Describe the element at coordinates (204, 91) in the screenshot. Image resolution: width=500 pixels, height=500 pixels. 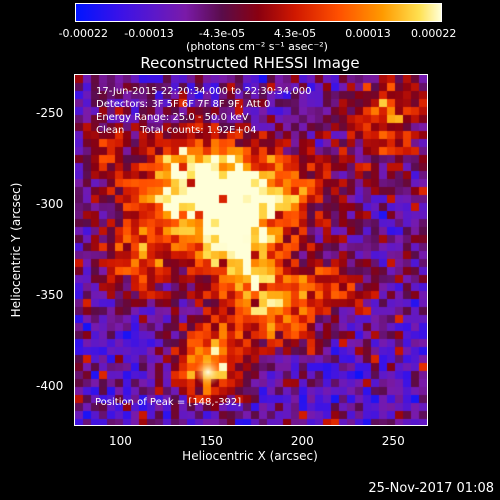
I see `annotation-time-range: 17-Jun-2015 22:20:34.000 to 22:30:34.000` at that location.